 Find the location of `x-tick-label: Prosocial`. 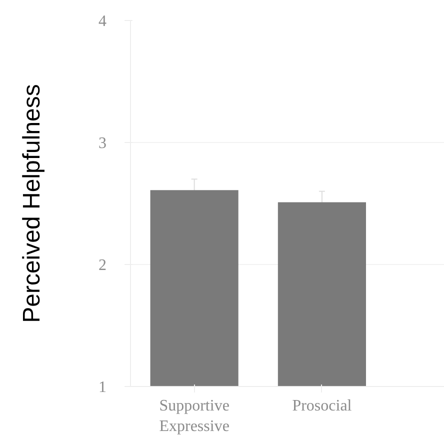

x-tick-label: Prosocial is located at coordinates (322, 406).